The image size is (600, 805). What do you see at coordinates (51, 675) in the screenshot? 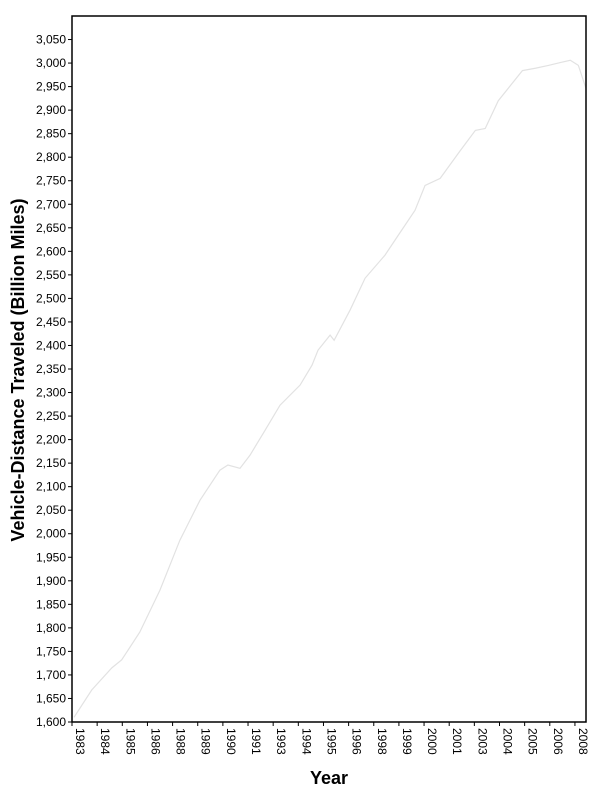
I see `y-tick-label: 1,700` at bounding box center [51, 675].